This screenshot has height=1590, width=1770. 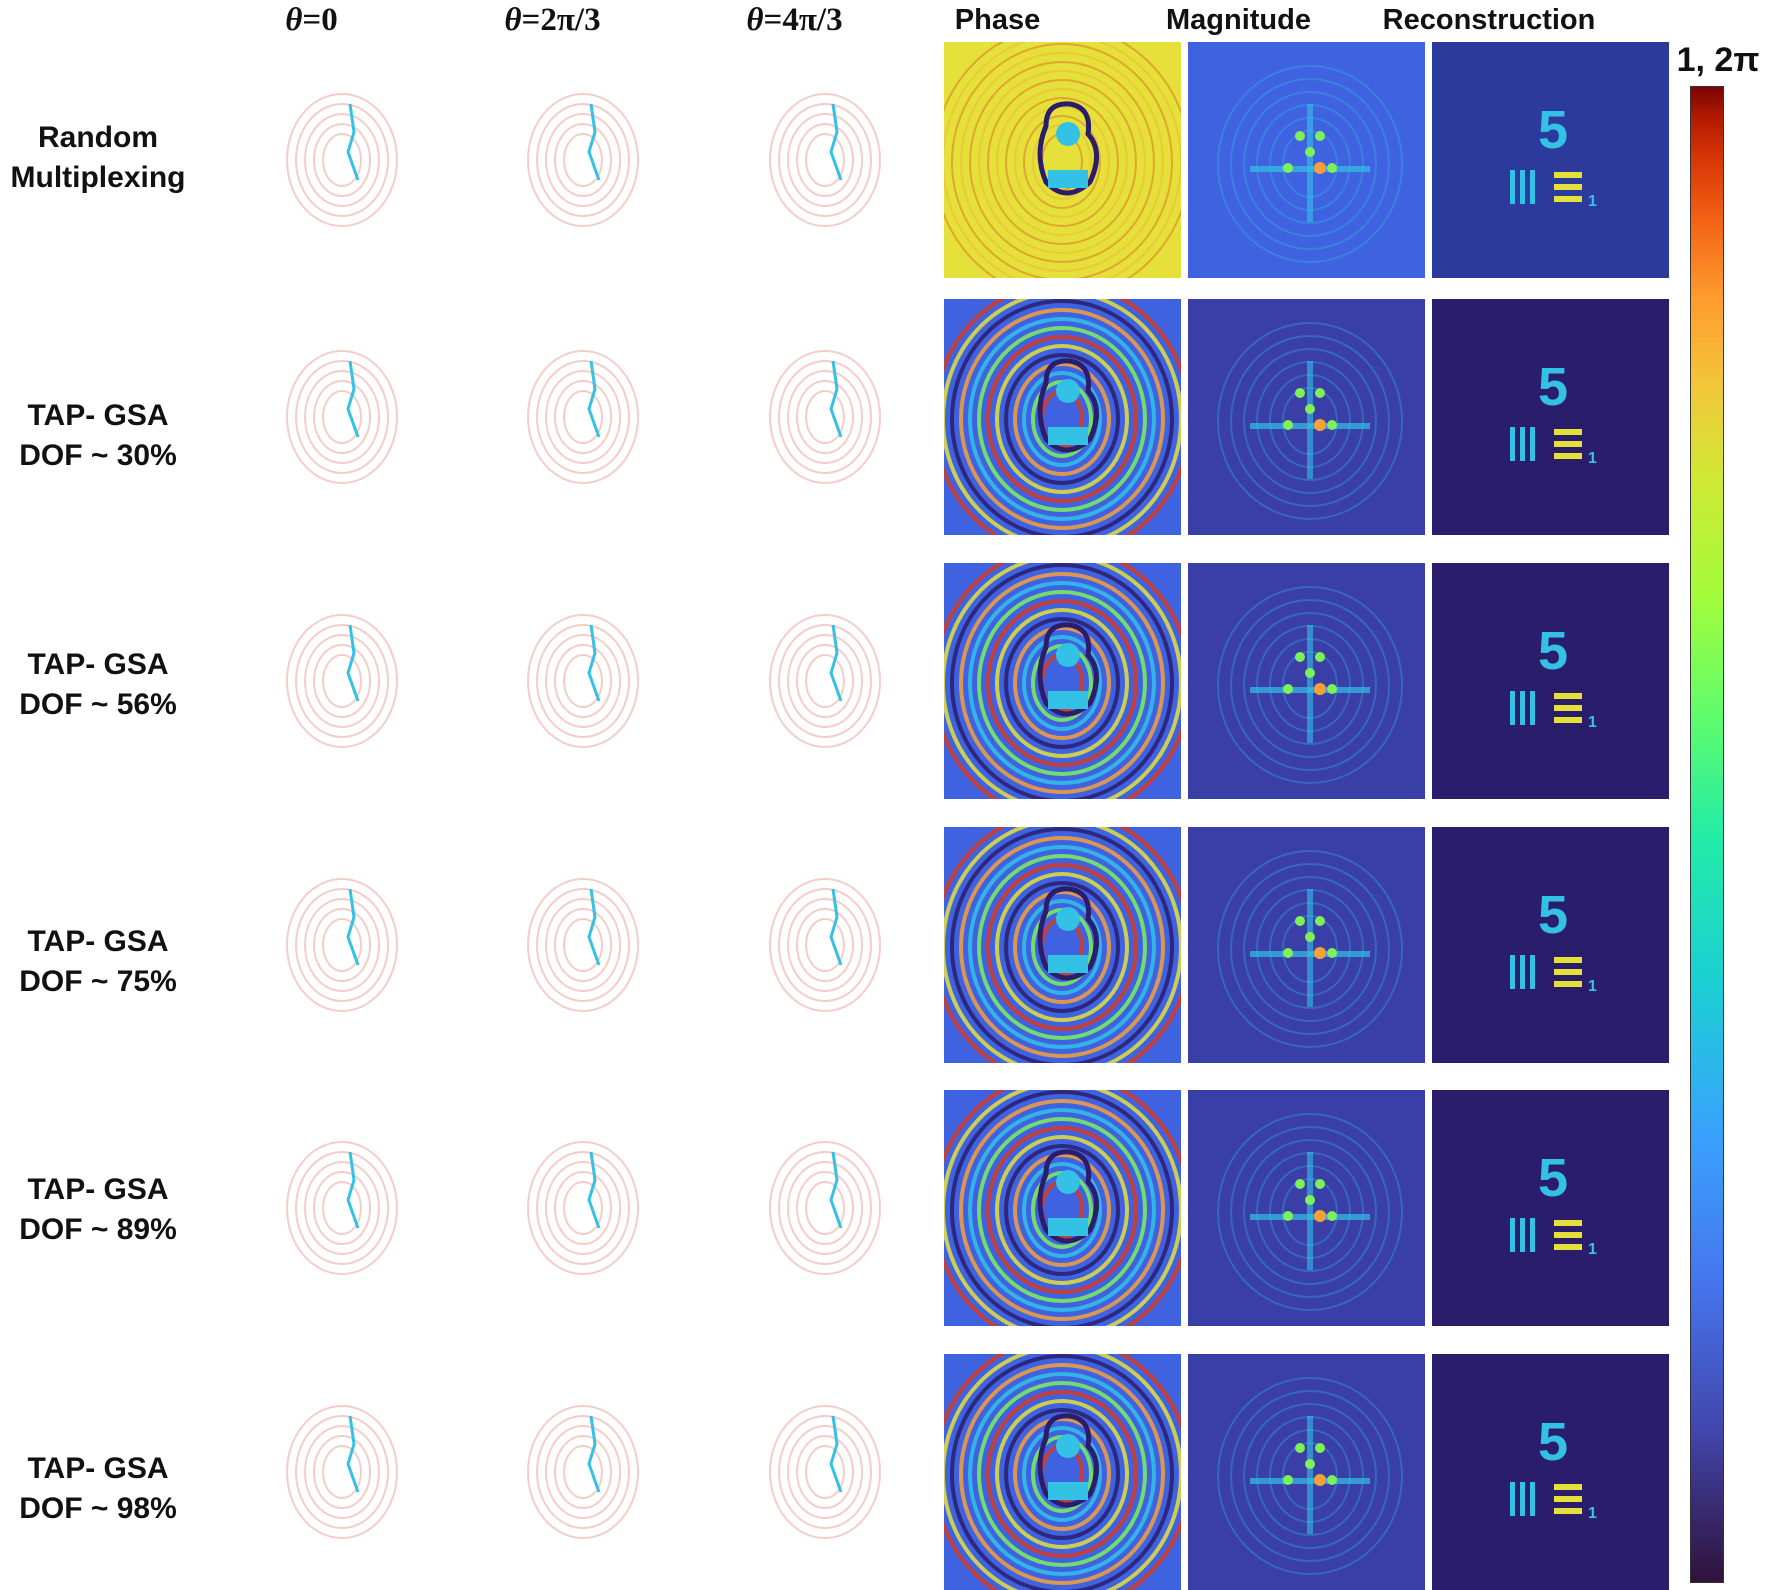 I want to click on colorbar, so click(x=1707, y=834).